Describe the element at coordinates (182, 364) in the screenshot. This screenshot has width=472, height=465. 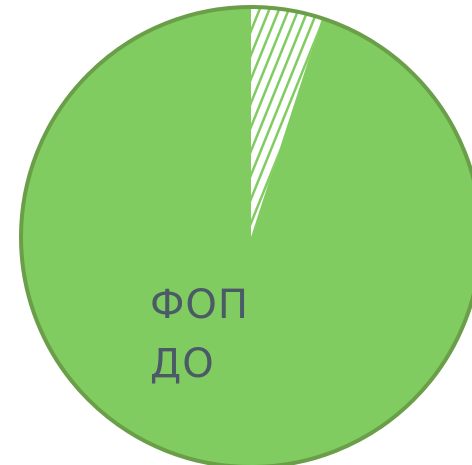
I see `slice-label-line-2: ДО` at that location.